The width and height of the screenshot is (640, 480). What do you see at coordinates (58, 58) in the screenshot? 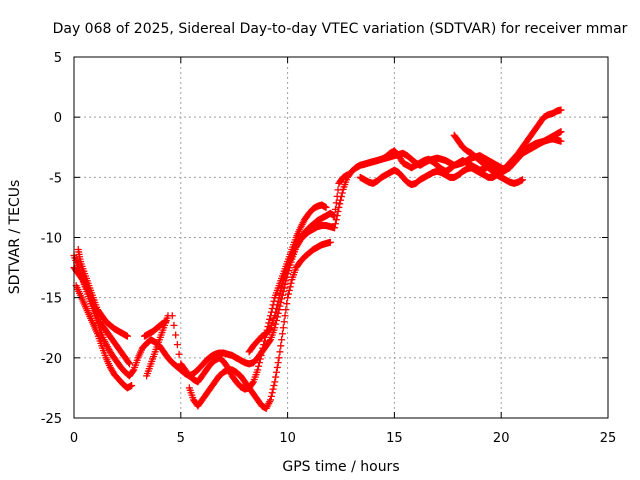
I see `y-tick-label: 5` at bounding box center [58, 58].